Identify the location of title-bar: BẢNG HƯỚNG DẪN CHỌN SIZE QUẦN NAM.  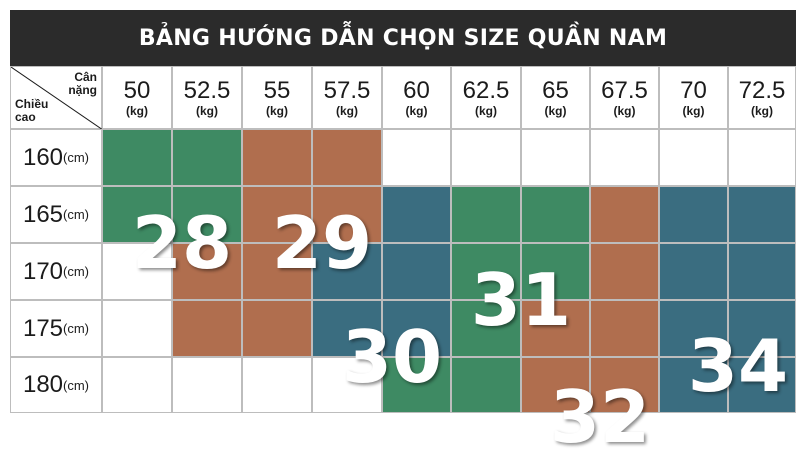
(403, 38).